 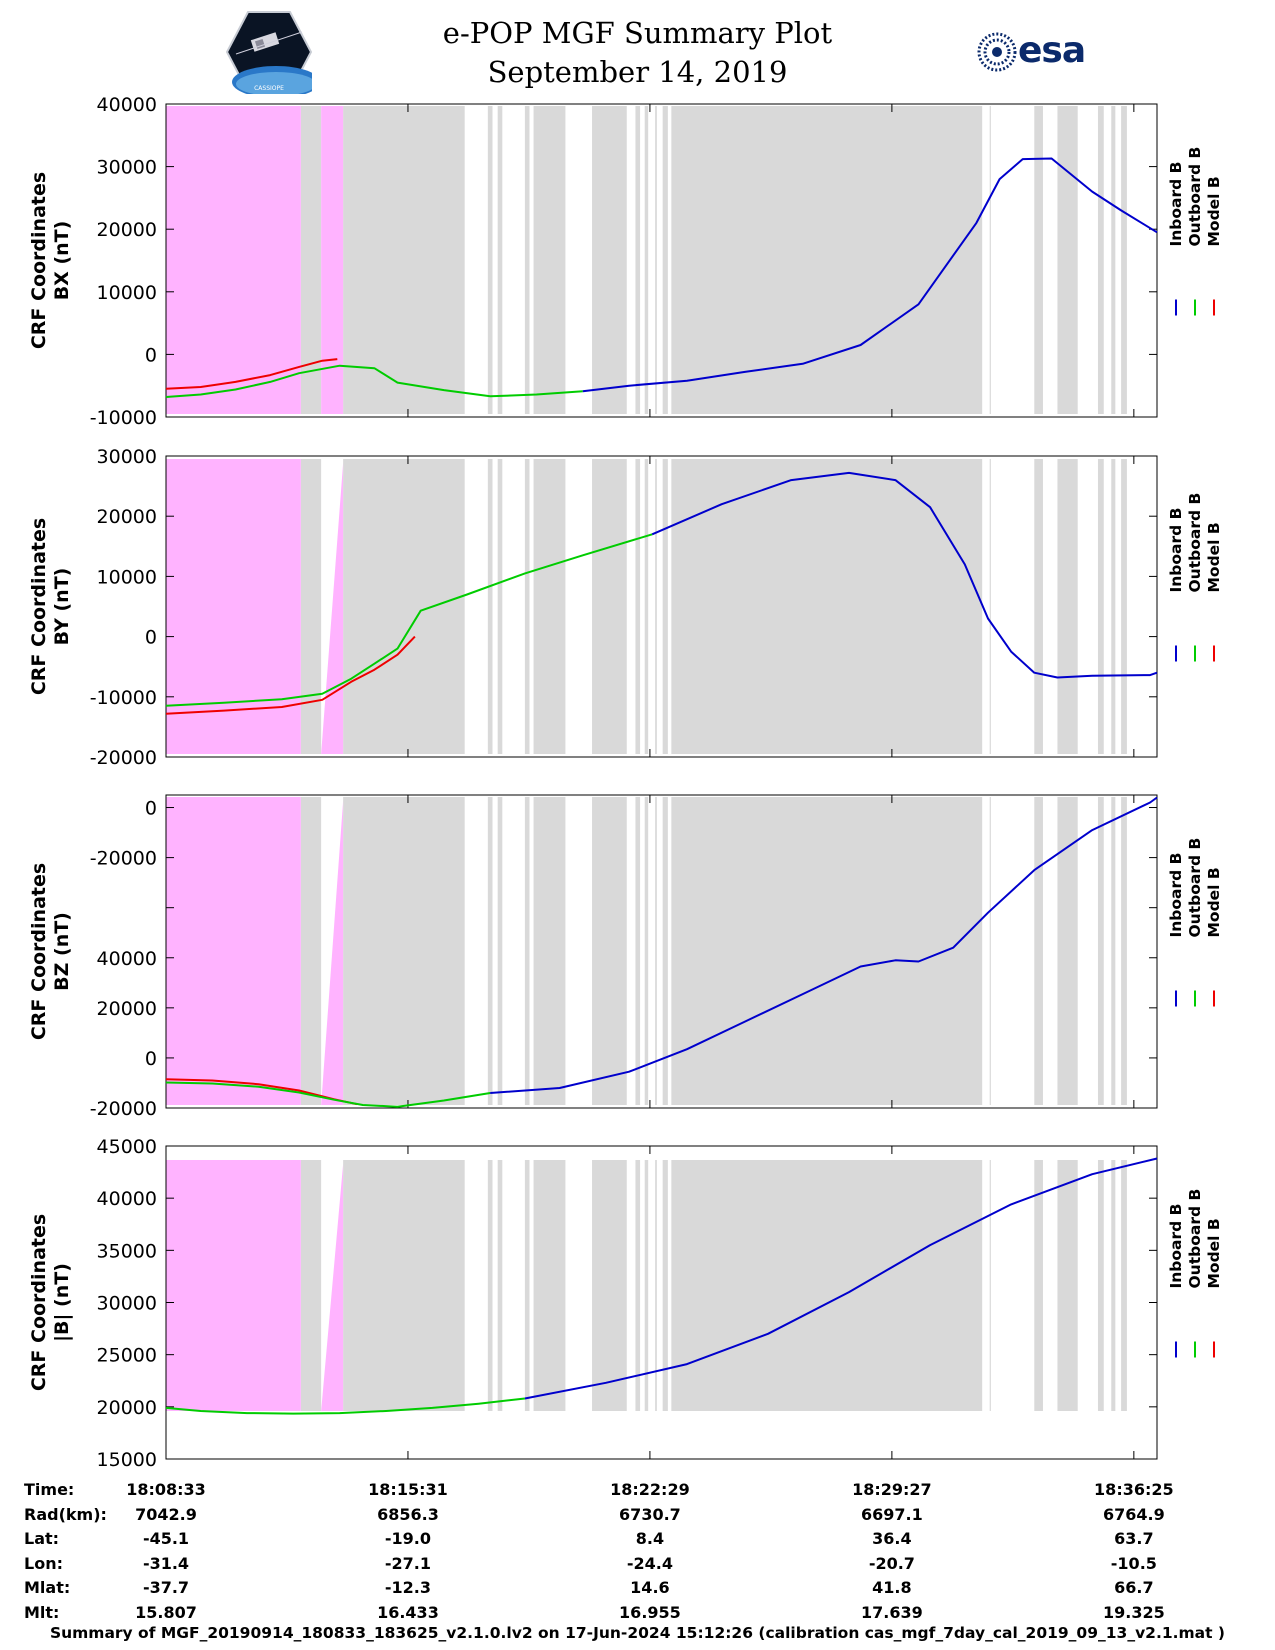 What do you see at coordinates (166, 1539) in the screenshot?
I see `info-row-value: -45.1` at bounding box center [166, 1539].